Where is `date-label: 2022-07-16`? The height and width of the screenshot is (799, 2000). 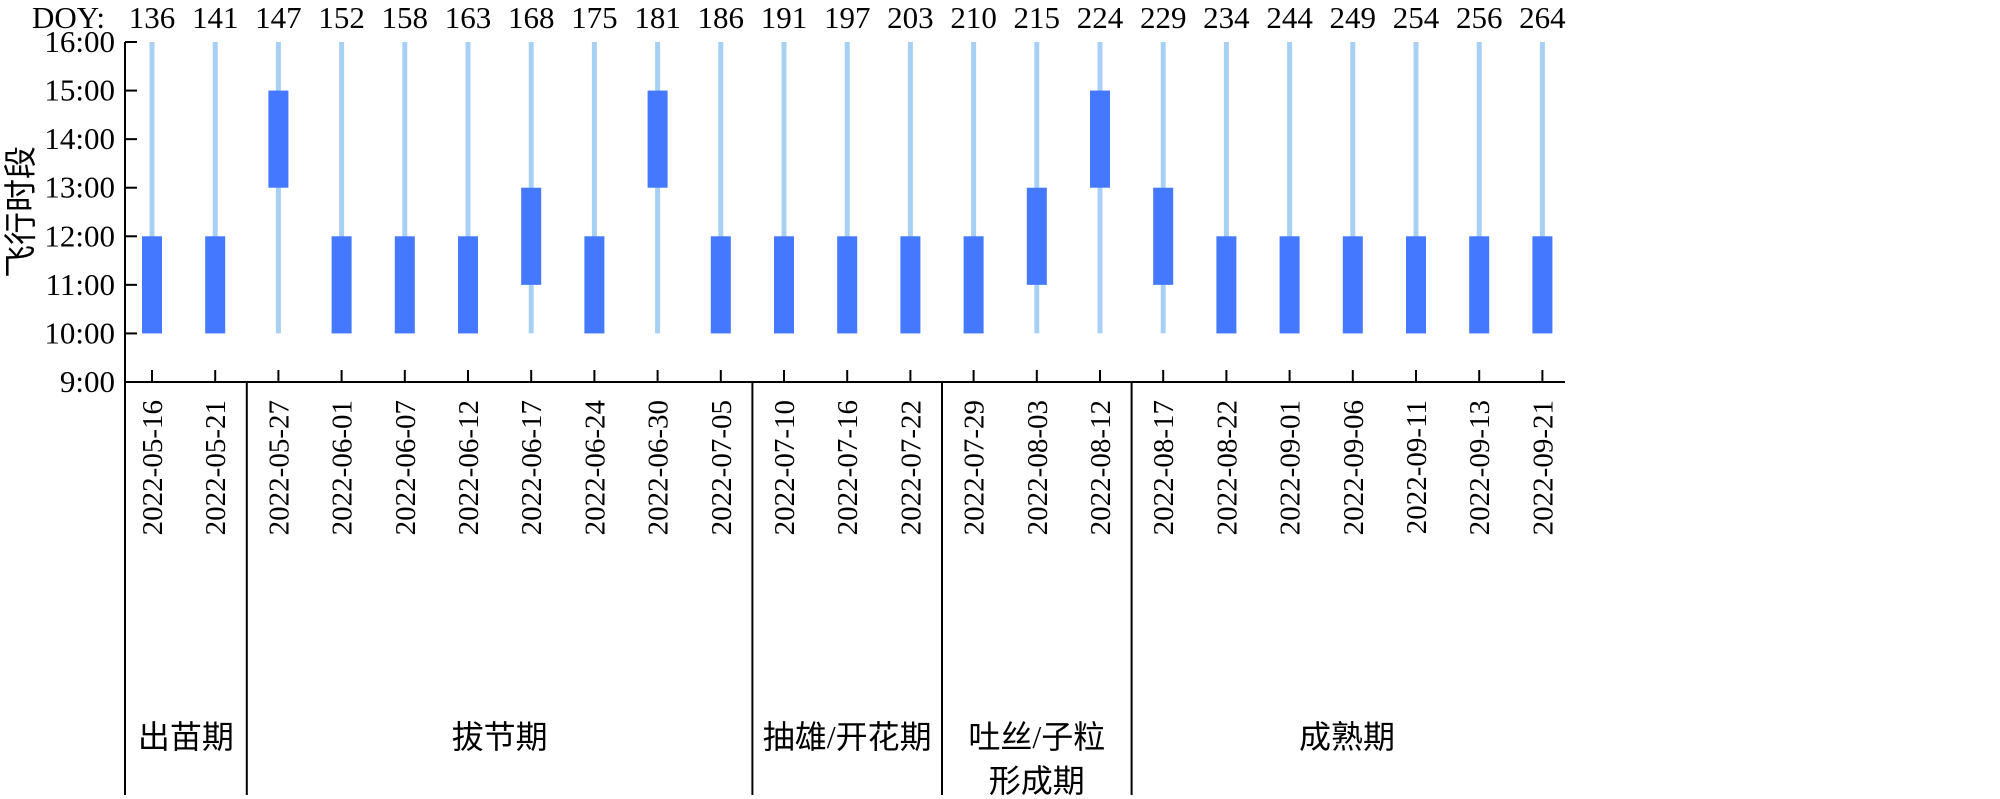 date-label: 2022-07-16 is located at coordinates (848, 467).